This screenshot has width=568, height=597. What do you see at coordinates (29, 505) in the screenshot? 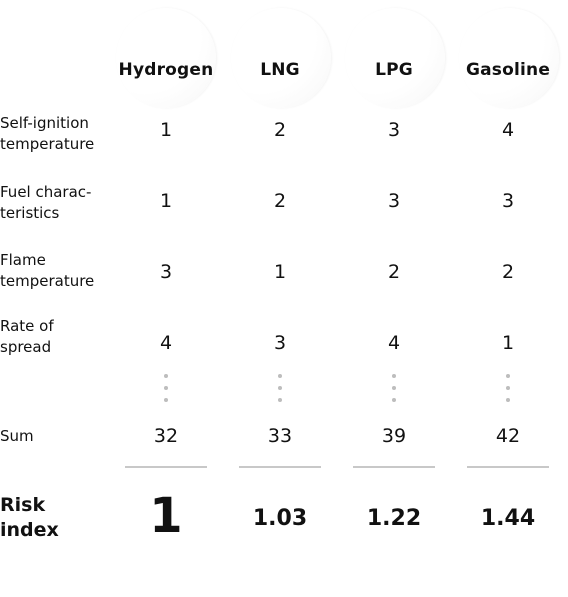
I see `risk-label-line: Risk` at bounding box center [29, 505].